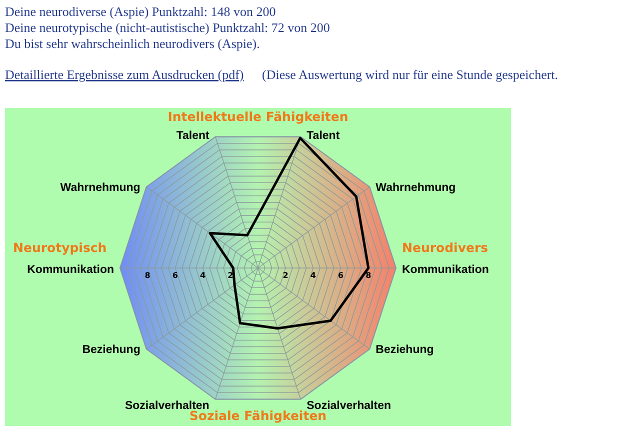 Image resolution: width=640 pixels, height=442 pixels. I want to click on text: (Diese Auswertung wird nur für eine Stunde gespeichert., so click(410, 74).